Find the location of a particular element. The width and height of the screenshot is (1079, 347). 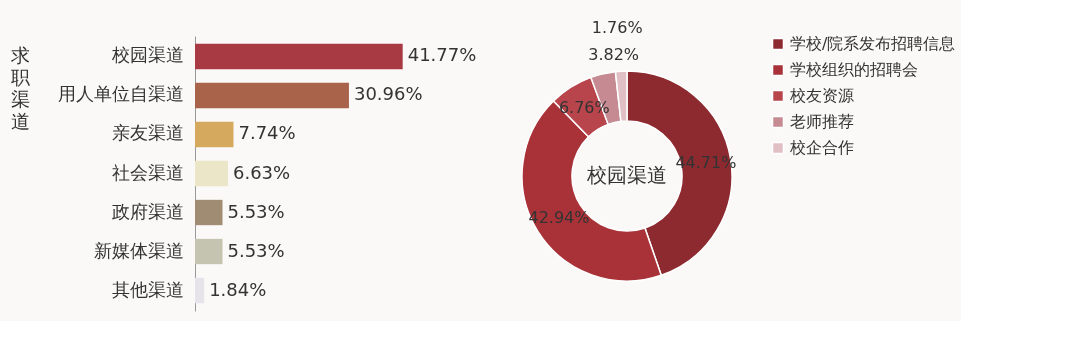

data-label: 7.74% is located at coordinates (267, 133).